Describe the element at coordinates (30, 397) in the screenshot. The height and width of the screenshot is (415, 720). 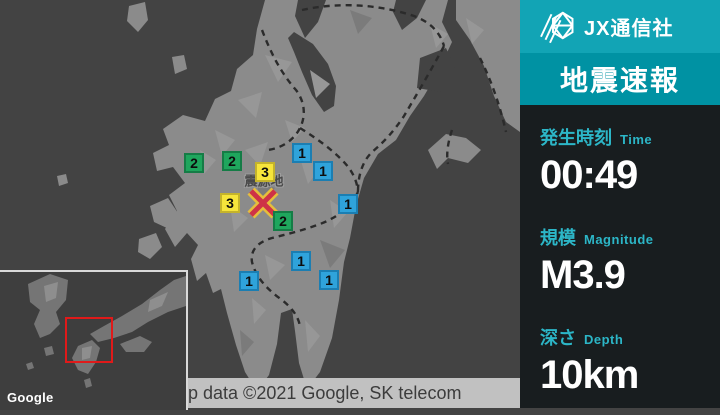
I see `google-logo: Google` at that location.